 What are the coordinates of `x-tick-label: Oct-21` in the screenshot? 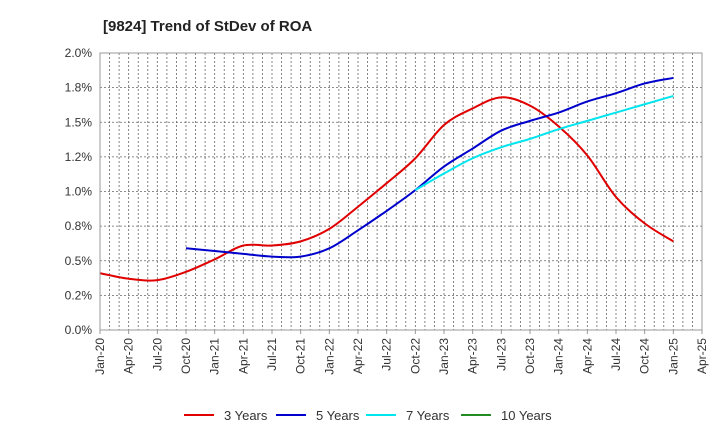 It's located at (301, 356).